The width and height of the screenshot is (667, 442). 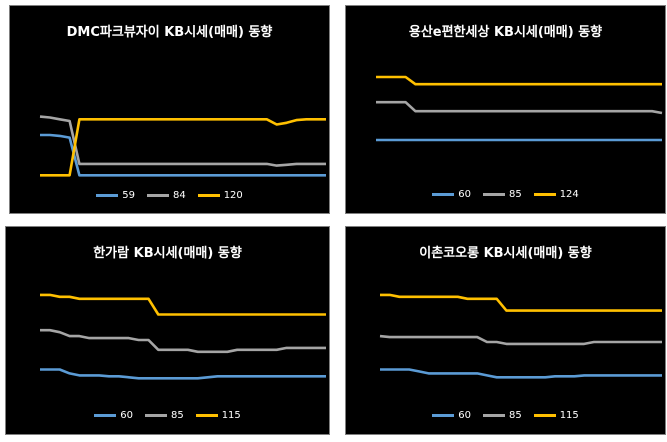 I want to click on chart-legend: 60 85 124, so click(x=505, y=194).